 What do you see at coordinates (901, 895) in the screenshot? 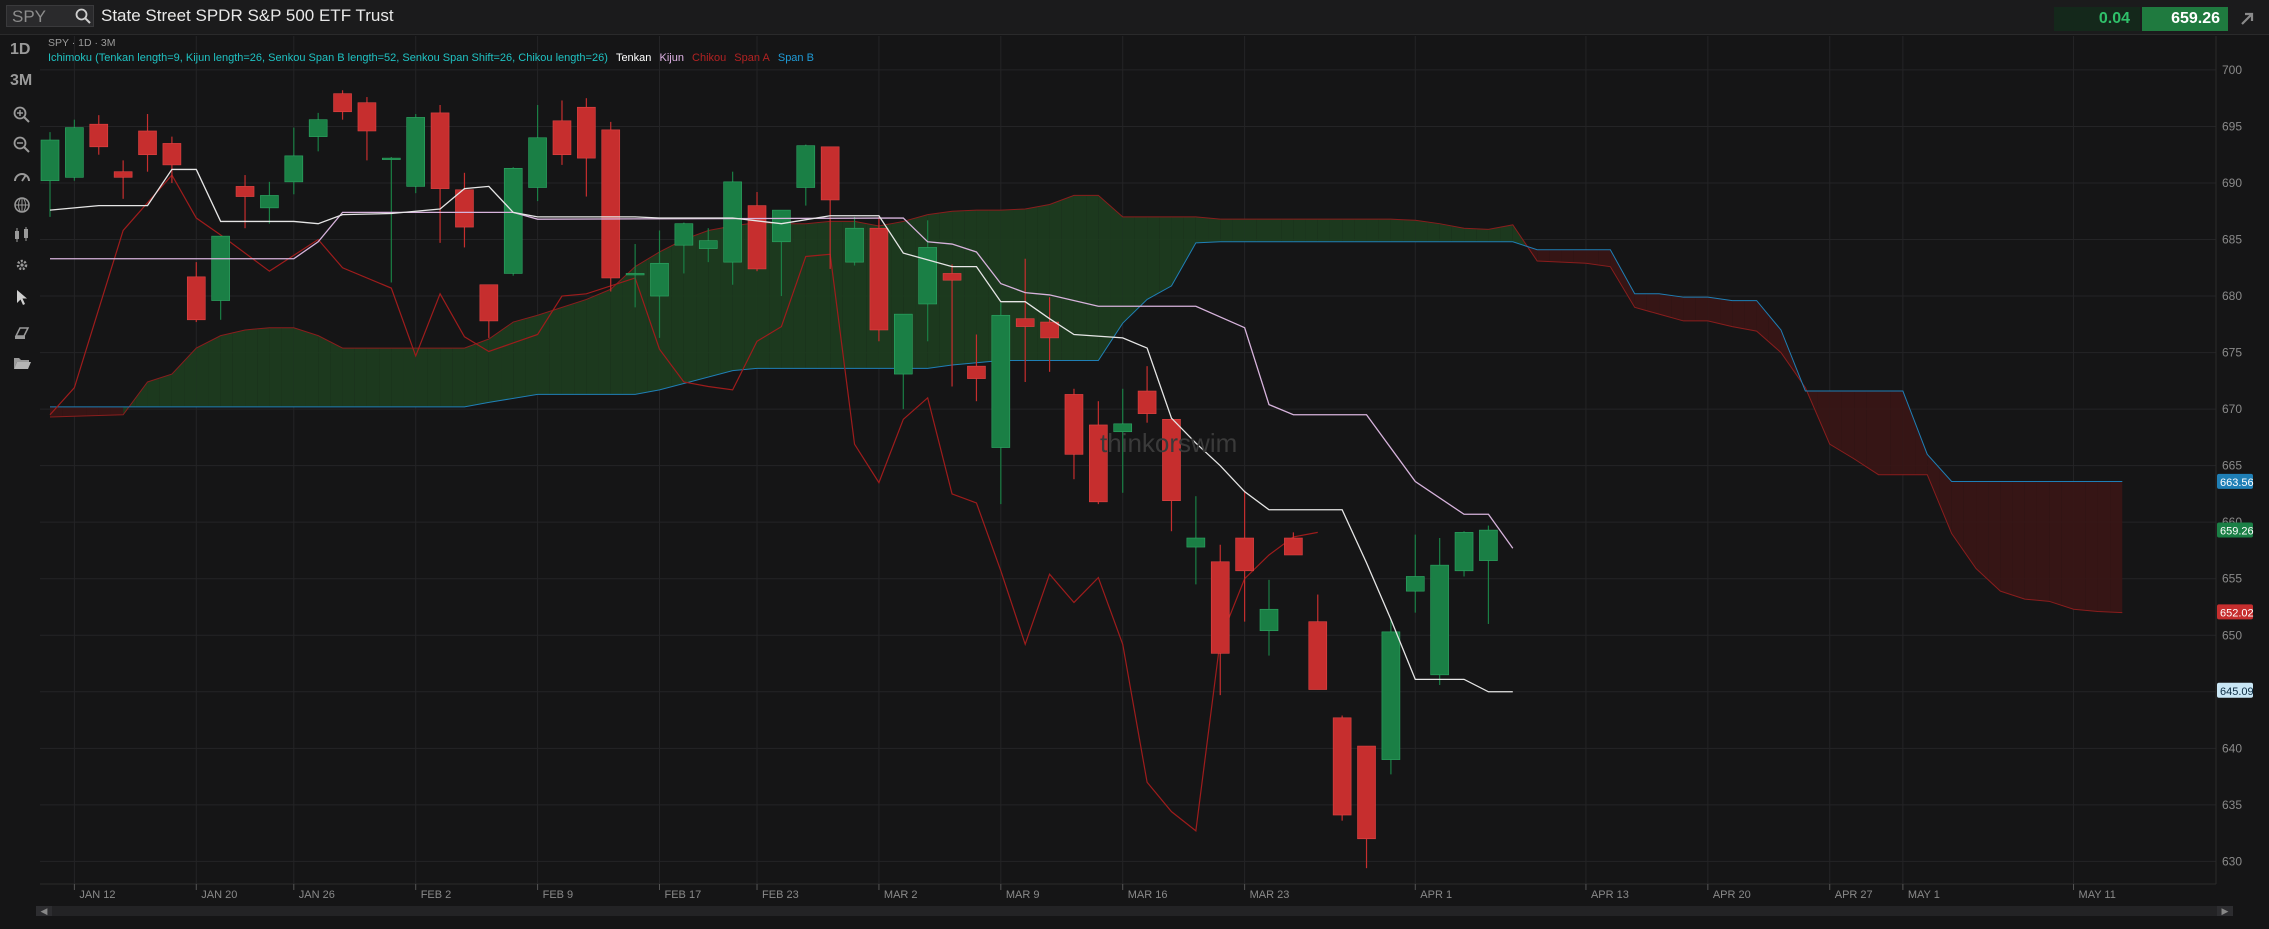
I see `x-tick-label: MAR 2` at bounding box center [901, 895].